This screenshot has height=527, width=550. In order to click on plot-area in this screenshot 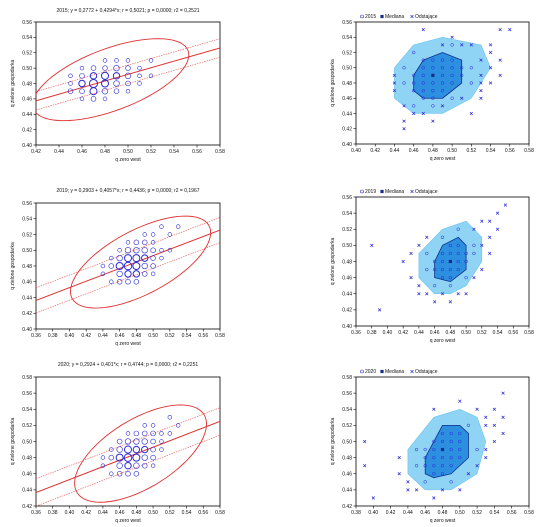, I will do `click(128, 455)`.